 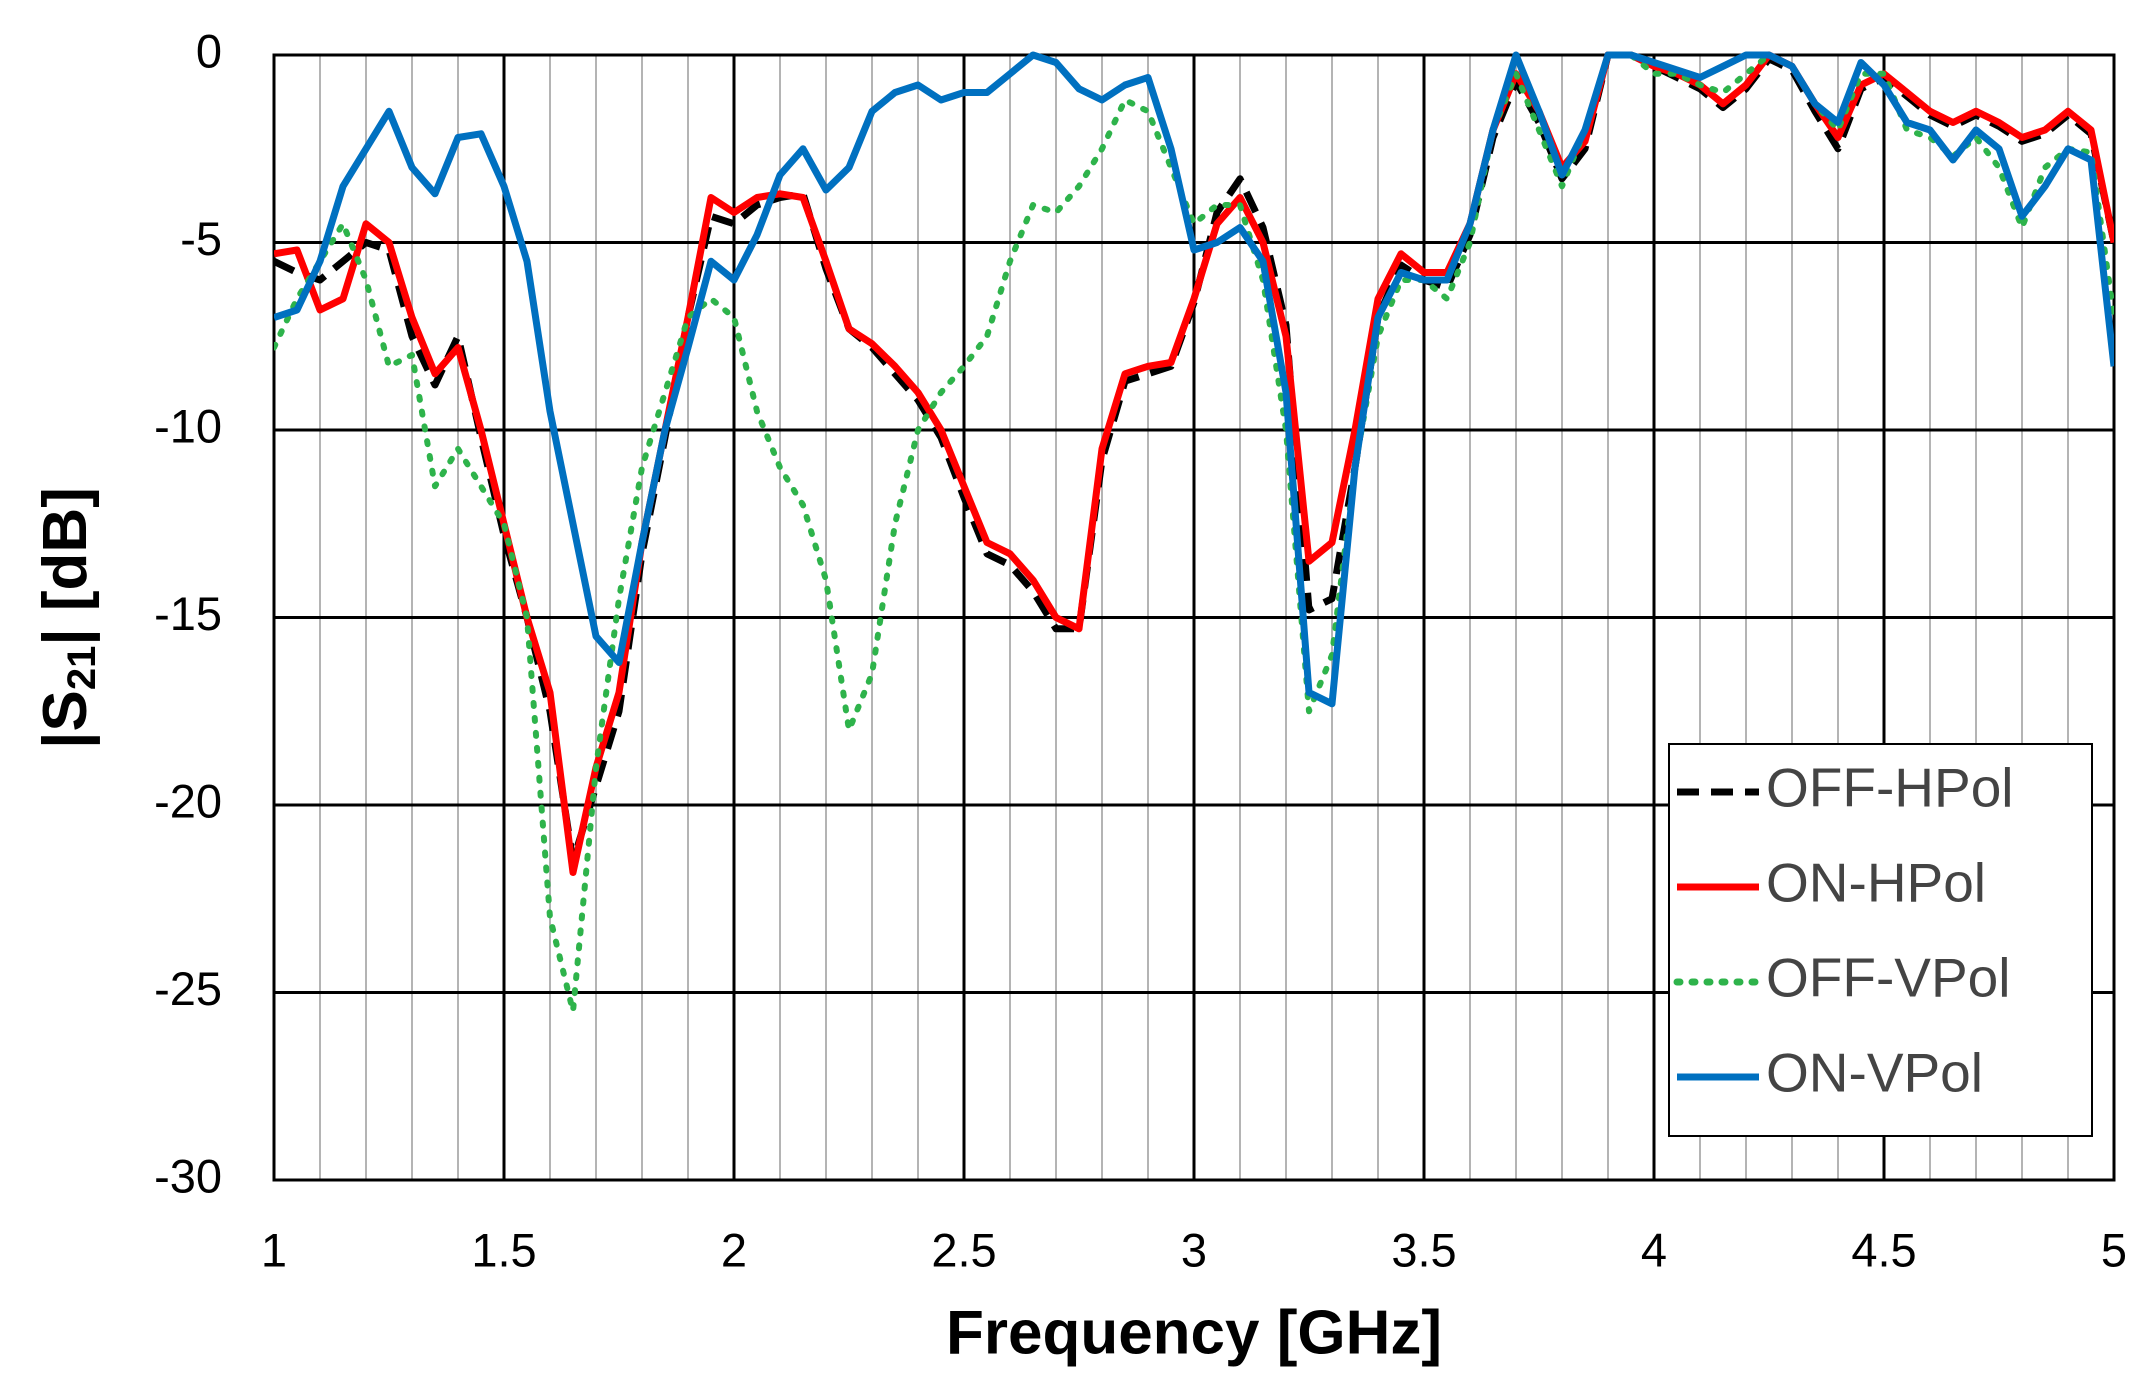 I want to click on y-tick-label: -5, so click(x=201, y=238).